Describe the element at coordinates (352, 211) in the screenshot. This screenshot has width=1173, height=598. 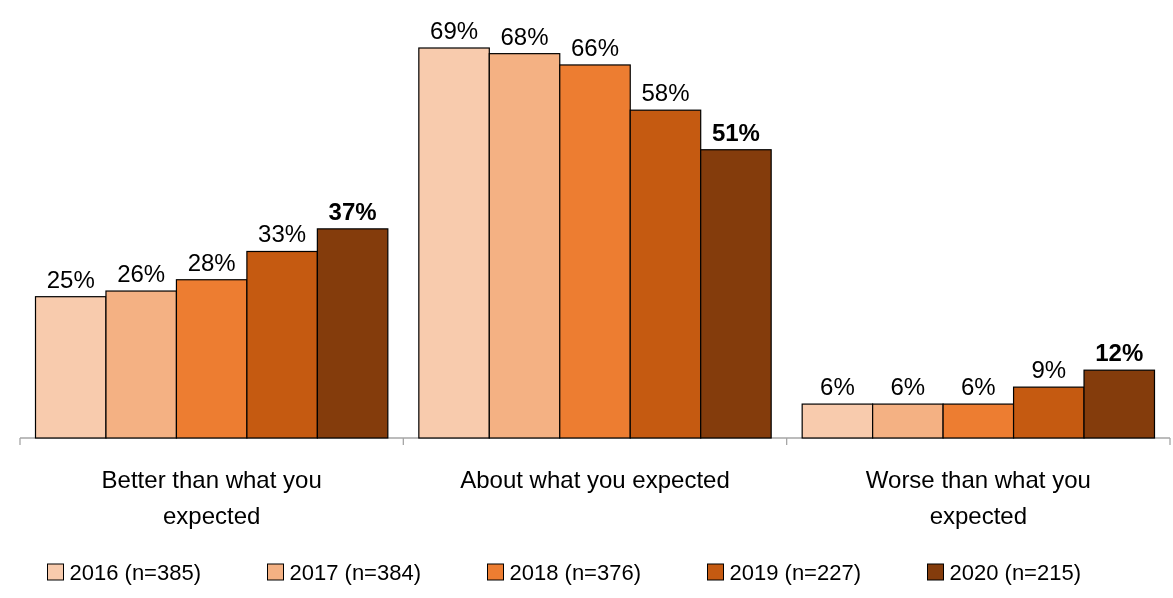
I see `data-label: 37%` at that location.